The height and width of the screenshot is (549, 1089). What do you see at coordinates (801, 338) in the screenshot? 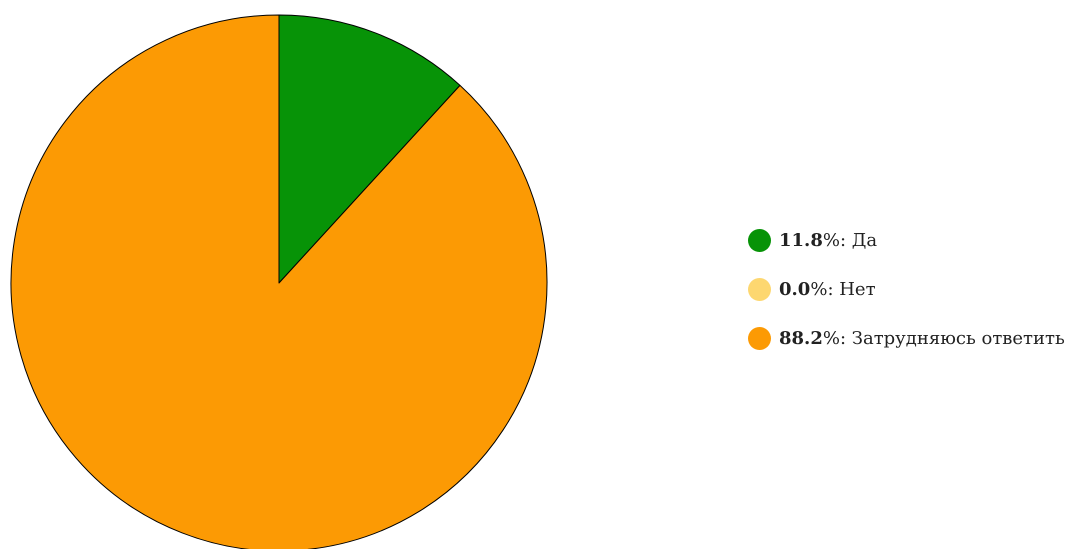
I see `legend-value-zatrudnyayus: 88.2` at bounding box center [801, 338].